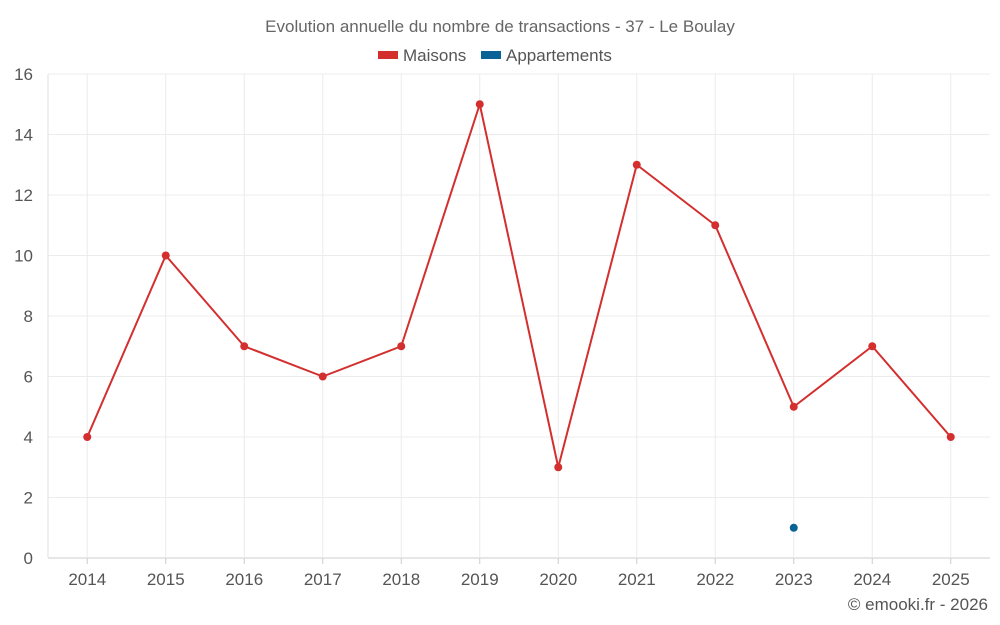 The width and height of the screenshot is (1000, 625). I want to click on y-tick-label: 6, so click(28, 377).